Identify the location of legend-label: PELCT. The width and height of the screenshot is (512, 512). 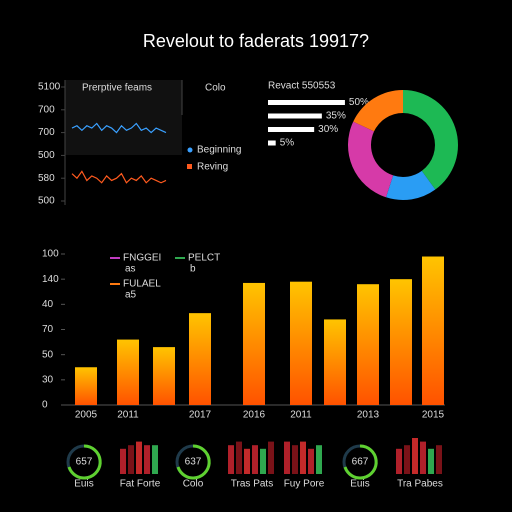
(204, 258).